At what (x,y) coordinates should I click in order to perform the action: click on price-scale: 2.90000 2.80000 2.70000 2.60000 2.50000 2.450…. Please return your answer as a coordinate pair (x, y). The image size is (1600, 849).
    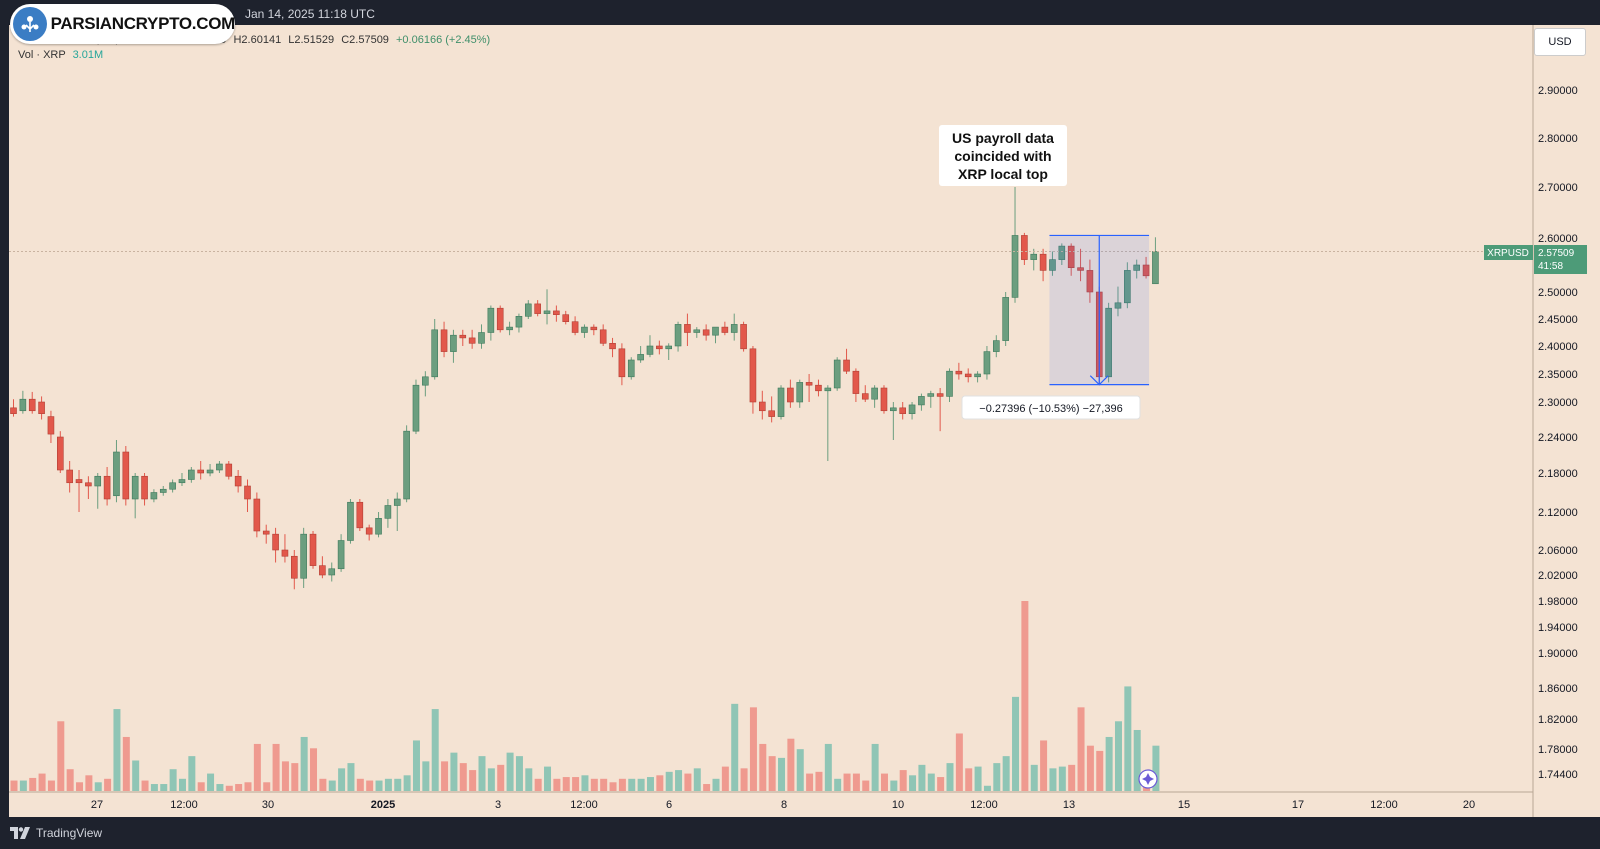
    Looking at the image, I should click on (1566, 421).